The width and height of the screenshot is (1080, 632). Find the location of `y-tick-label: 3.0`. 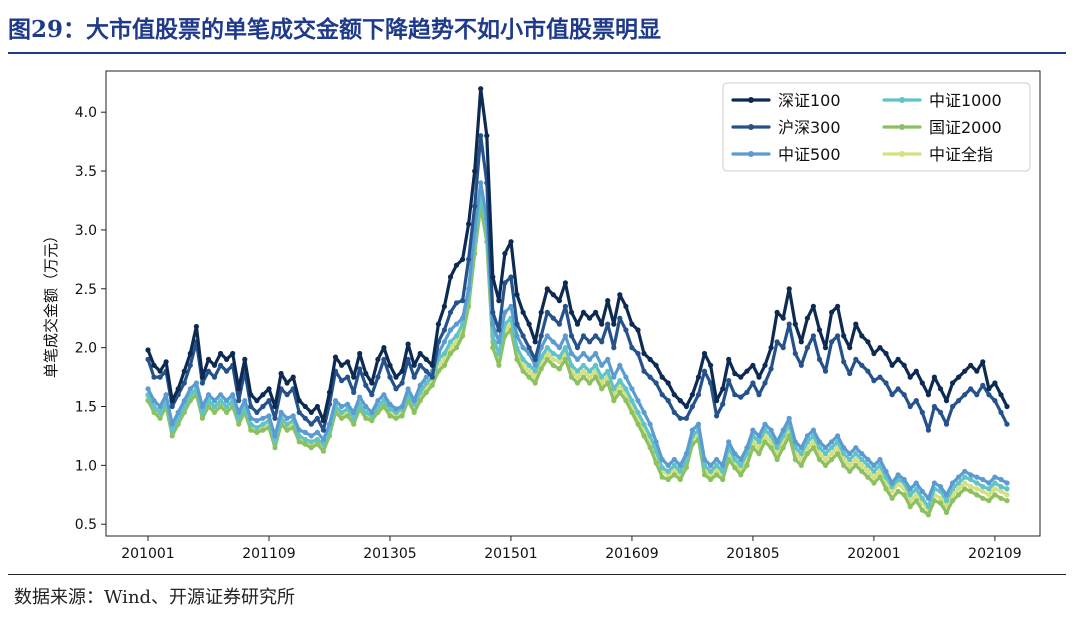

y-tick-label: 3.0 is located at coordinates (86, 231).